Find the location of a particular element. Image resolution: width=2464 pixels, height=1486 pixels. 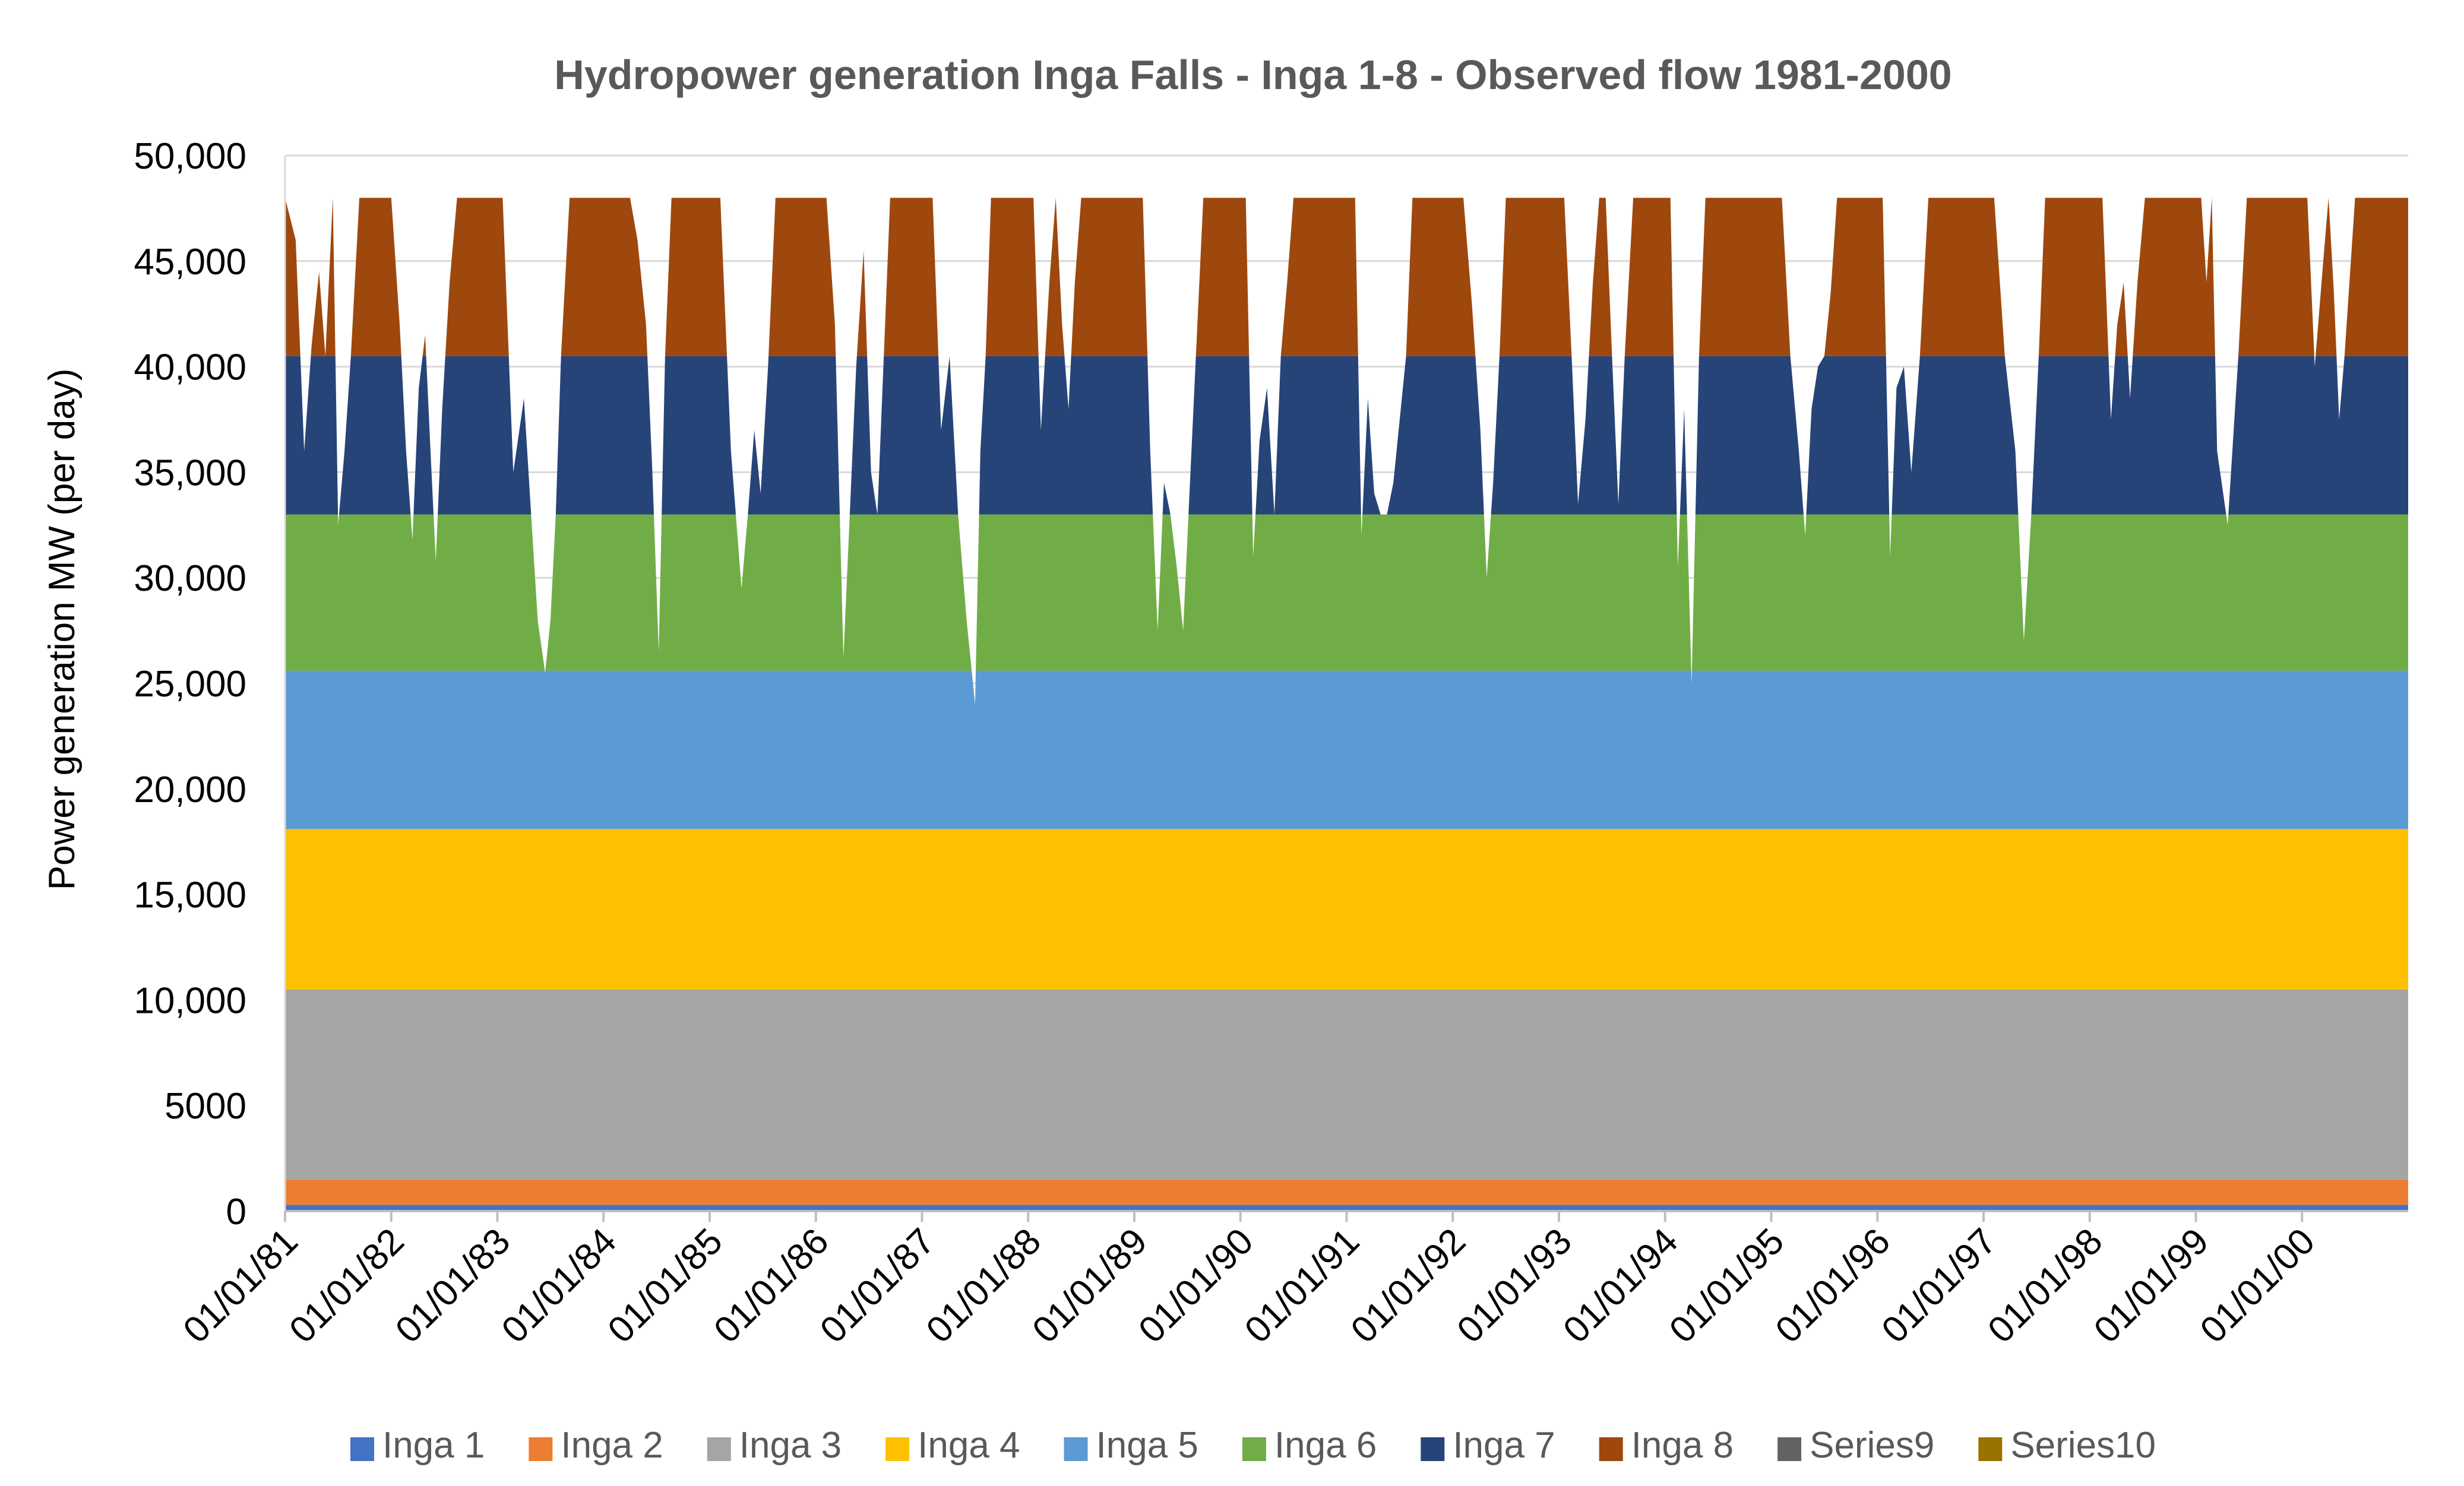

x-tick-label-15: 01/01/96 is located at coordinates (1833, 1286).